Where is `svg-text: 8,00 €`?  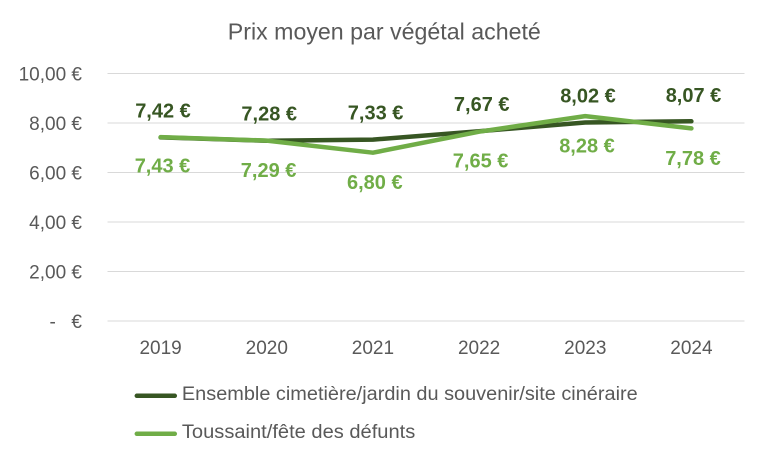 svg-text: 8,00 € is located at coordinates (55, 124).